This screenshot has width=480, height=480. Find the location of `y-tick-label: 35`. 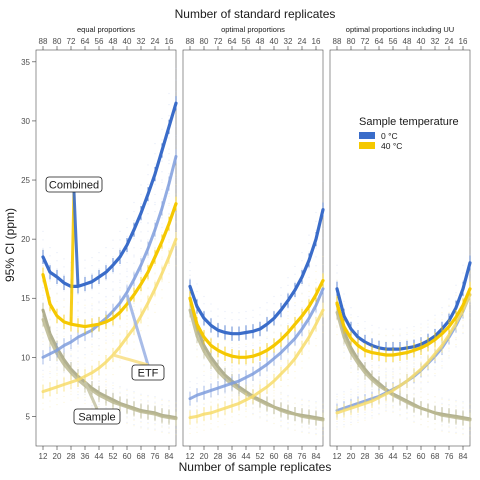

y-tick-label: 35 is located at coordinates (25, 62).